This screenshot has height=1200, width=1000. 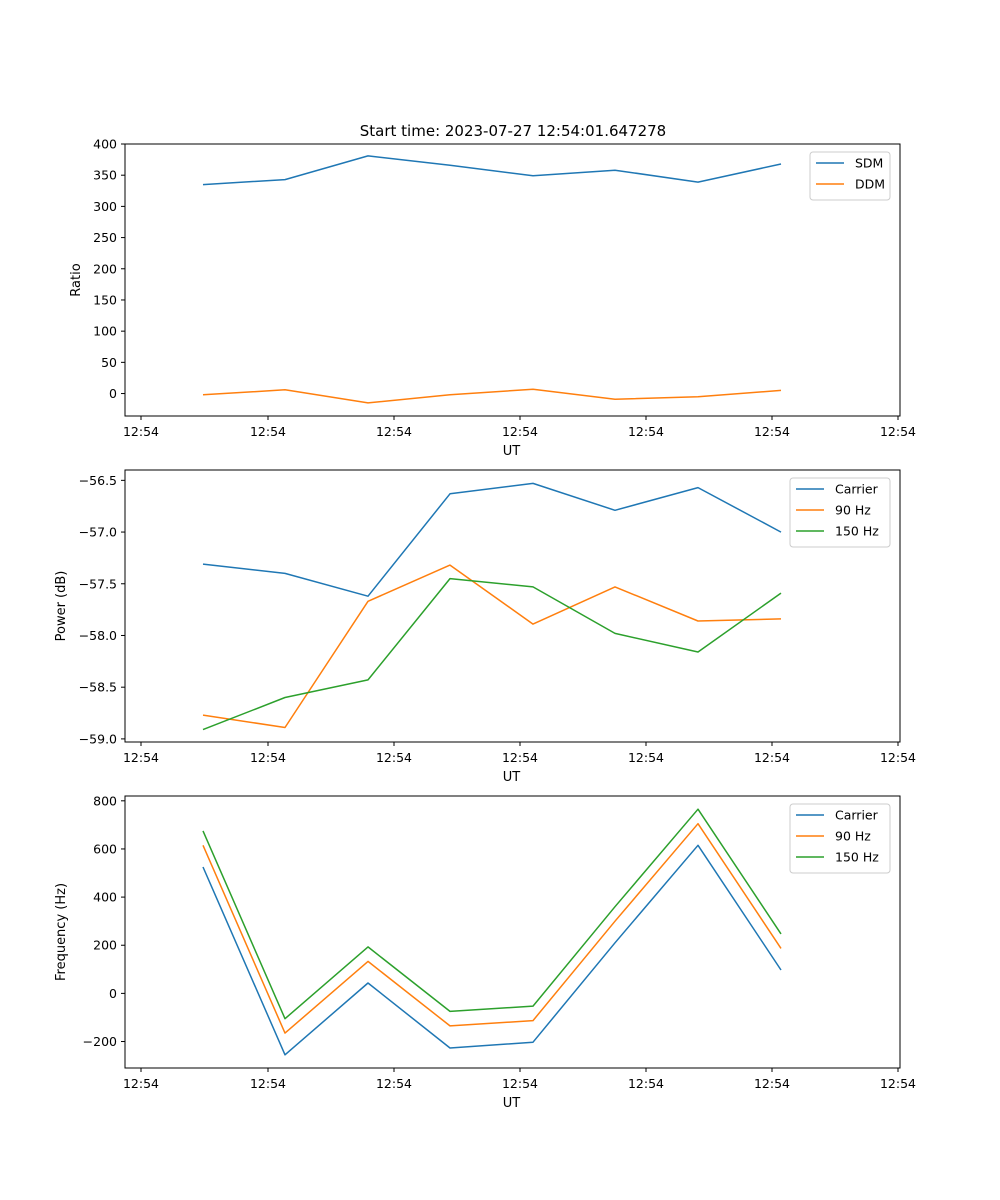 What do you see at coordinates (869, 163) in the screenshot?
I see `legend-label-sdm: SDM` at bounding box center [869, 163].